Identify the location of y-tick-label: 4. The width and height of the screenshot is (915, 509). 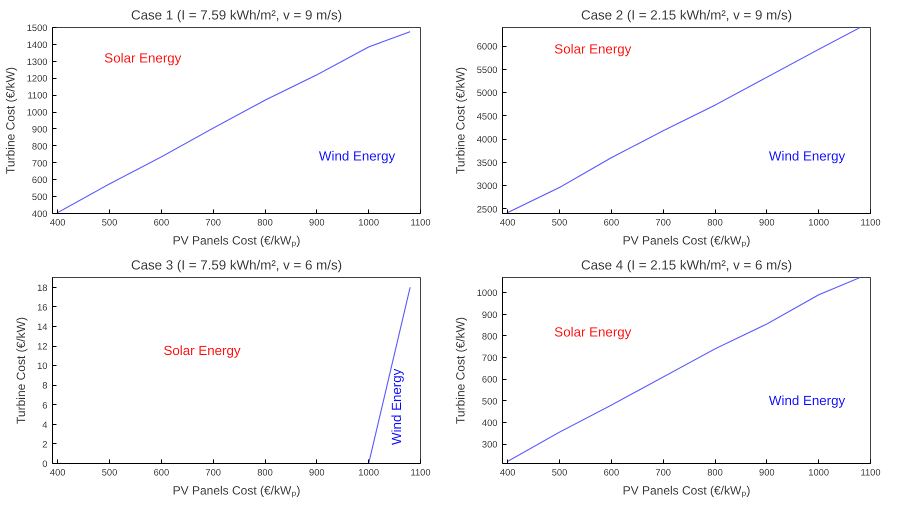
(45, 425).